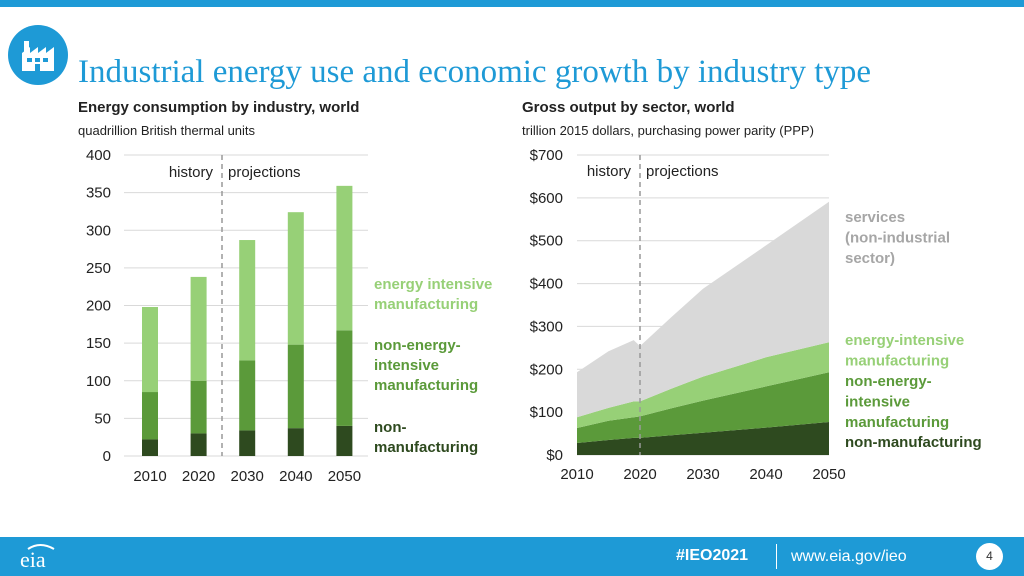 This screenshot has height=576, width=1024. I want to click on y-tick-label: $200, so click(546, 369).